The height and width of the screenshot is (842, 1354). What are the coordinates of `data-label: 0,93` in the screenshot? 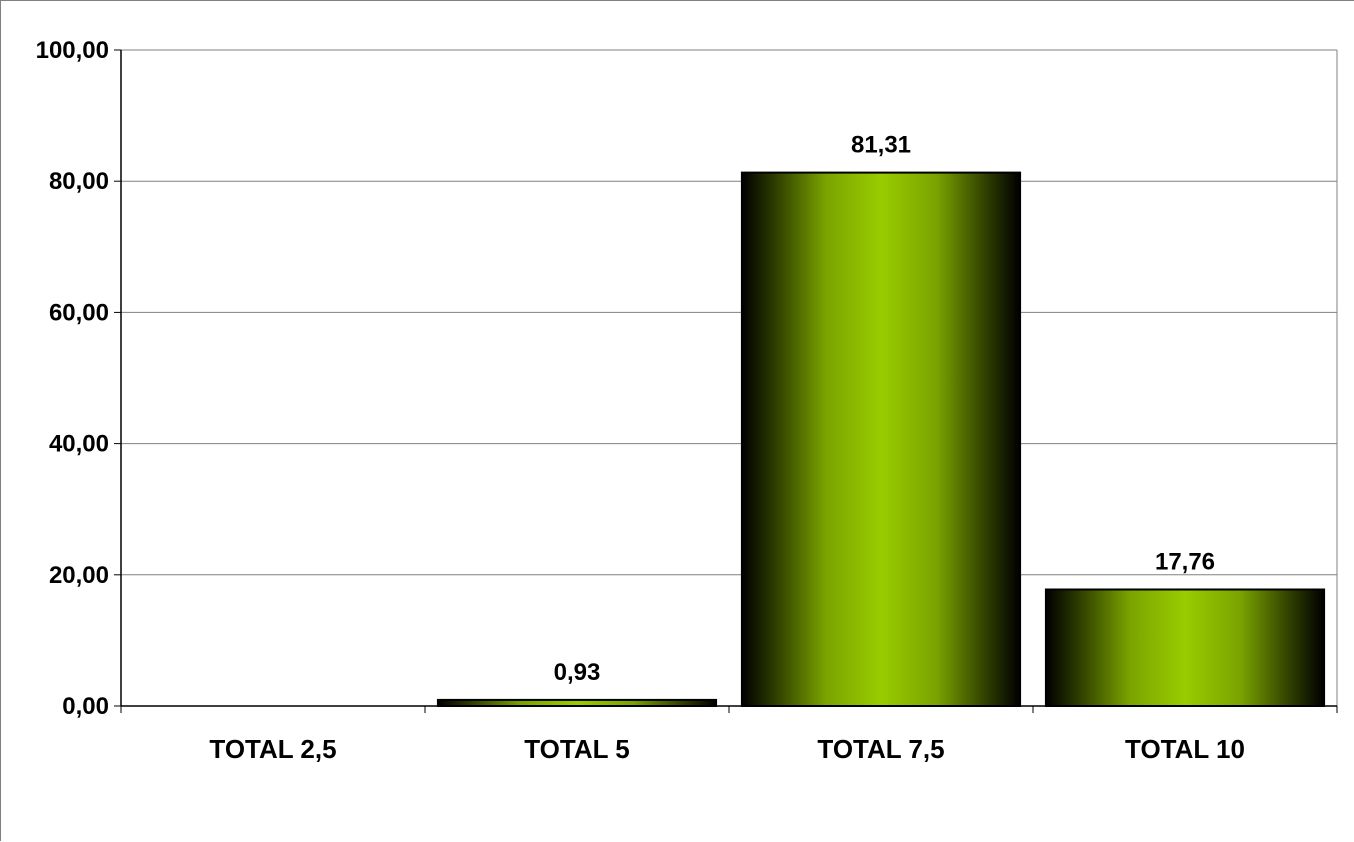 It's located at (577, 672).